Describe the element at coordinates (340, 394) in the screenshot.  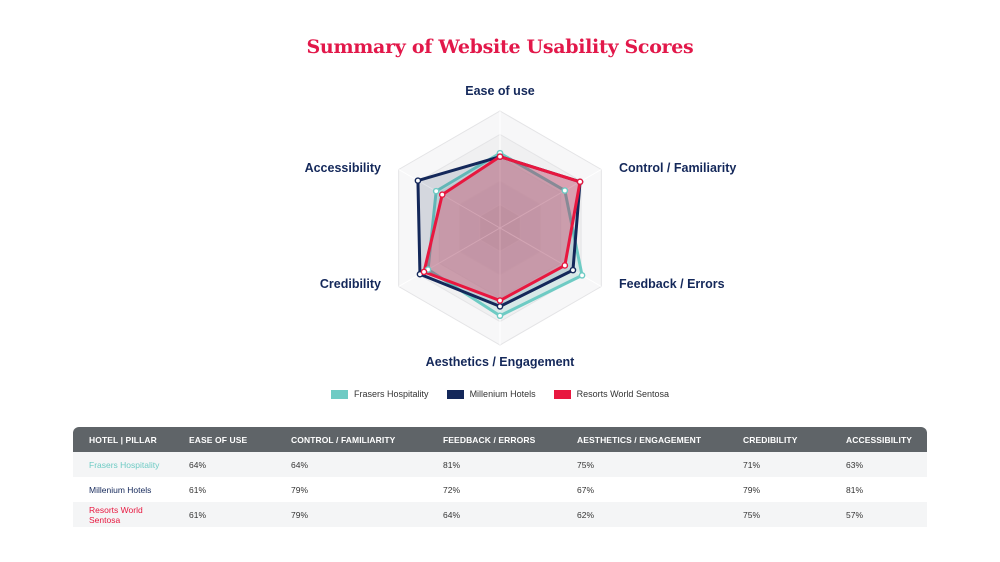
I see `legend-swatch-frasers` at that location.